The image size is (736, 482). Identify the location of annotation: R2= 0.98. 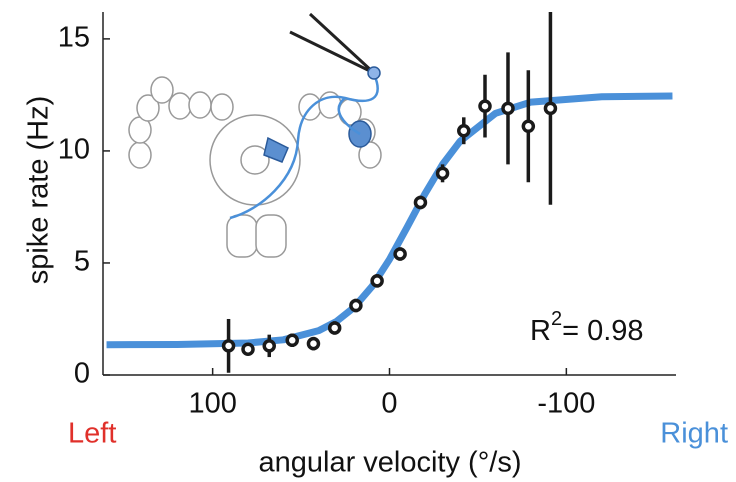
(587, 327).